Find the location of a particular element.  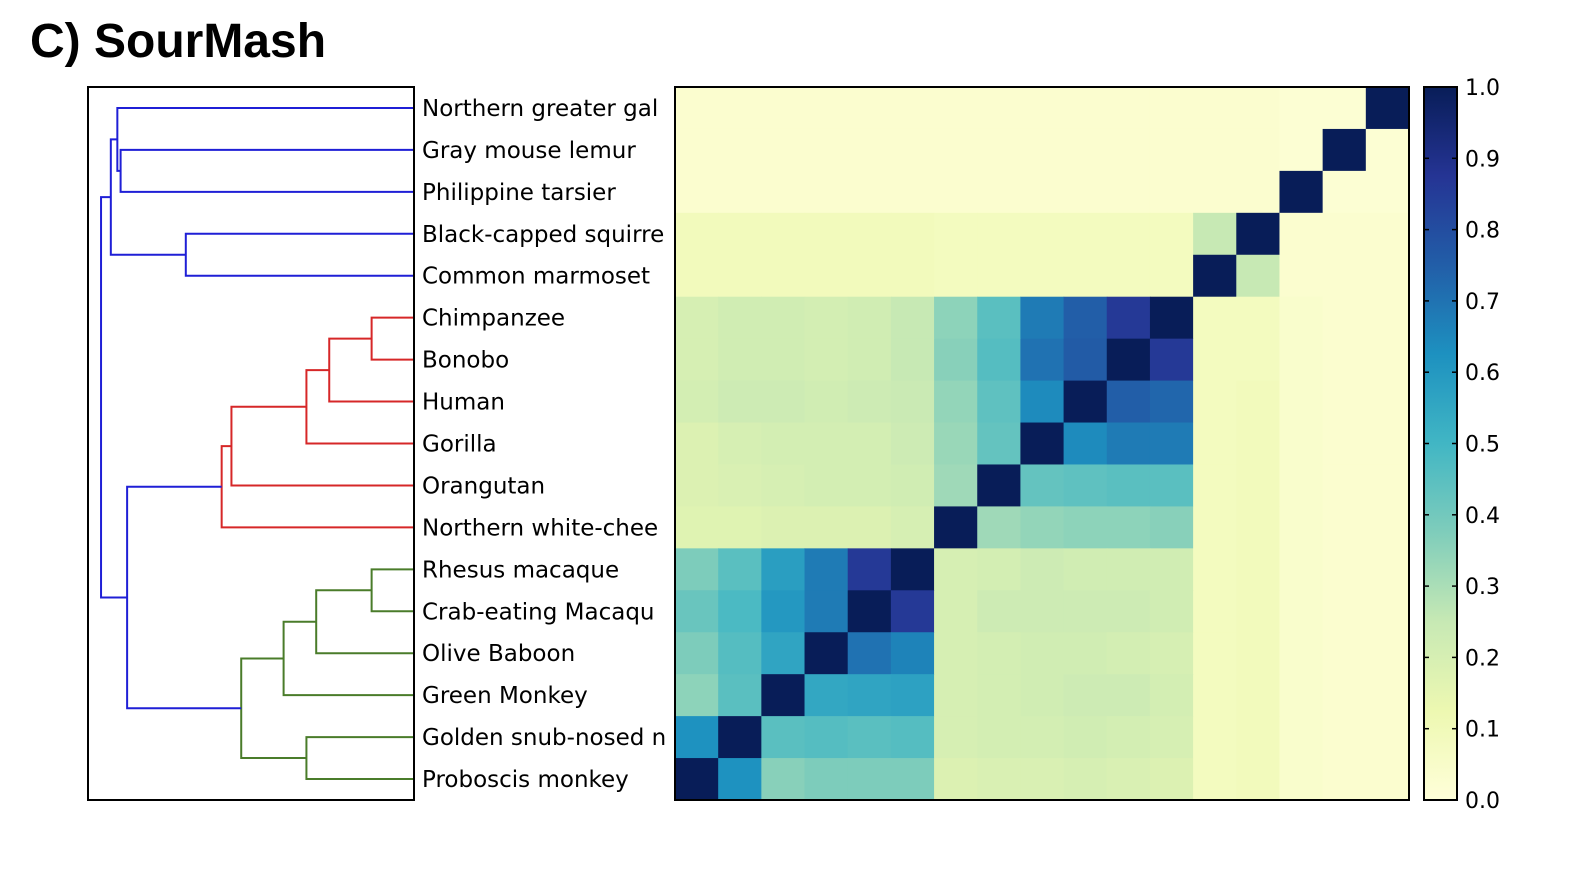

row-label-crab-eating-macaqu: Crab-eating Macaqu is located at coordinates (538, 612).